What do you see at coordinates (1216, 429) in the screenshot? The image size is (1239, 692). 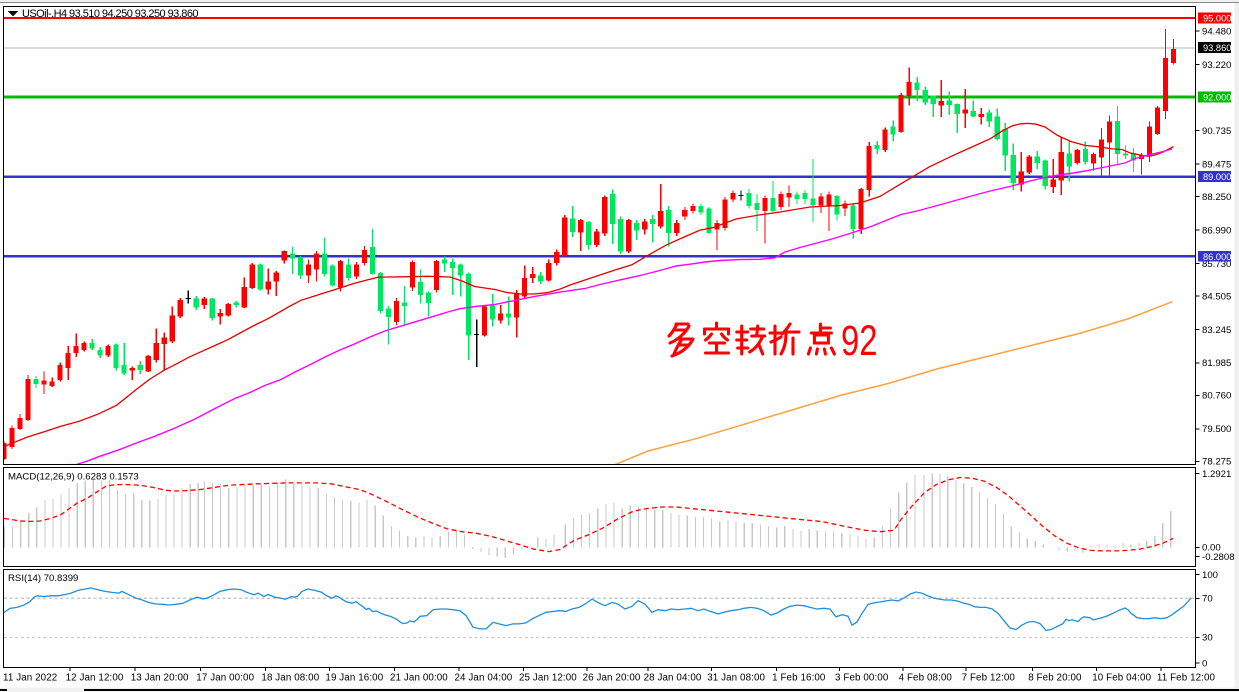 I see `svg-text: 79.500` at bounding box center [1216, 429].